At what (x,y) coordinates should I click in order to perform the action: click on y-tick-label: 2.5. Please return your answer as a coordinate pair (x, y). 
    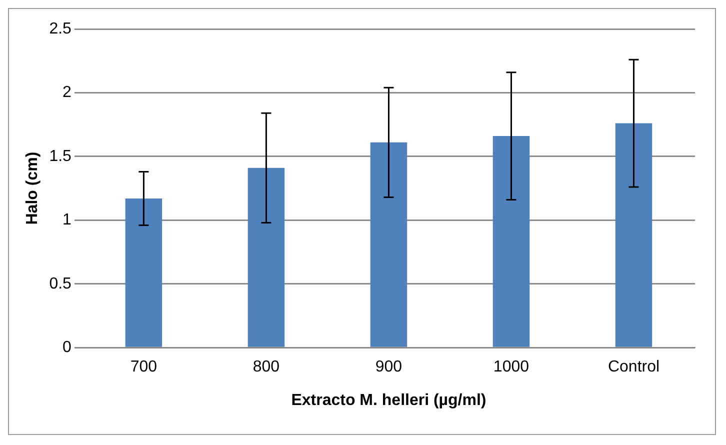
    Looking at the image, I should click on (60, 29).